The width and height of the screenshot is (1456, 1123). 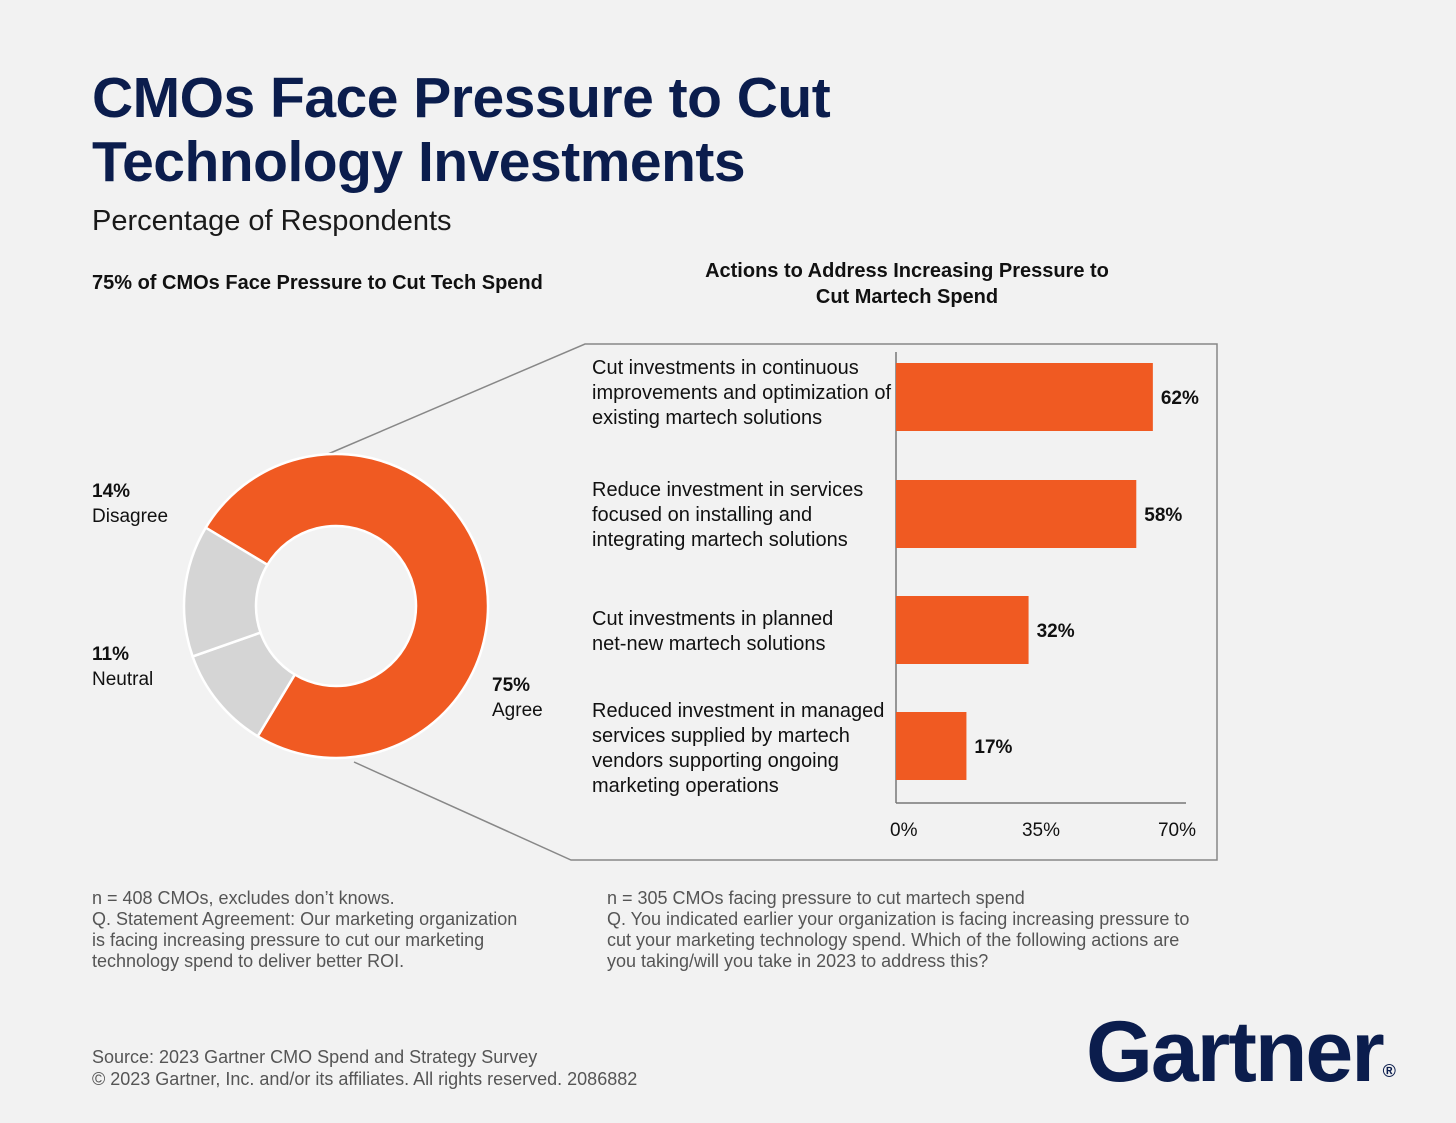 What do you see at coordinates (130, 504) in the screenshot?
I see `donut-label-disagree: 14% Disagree` at bounding box center [130, 504].